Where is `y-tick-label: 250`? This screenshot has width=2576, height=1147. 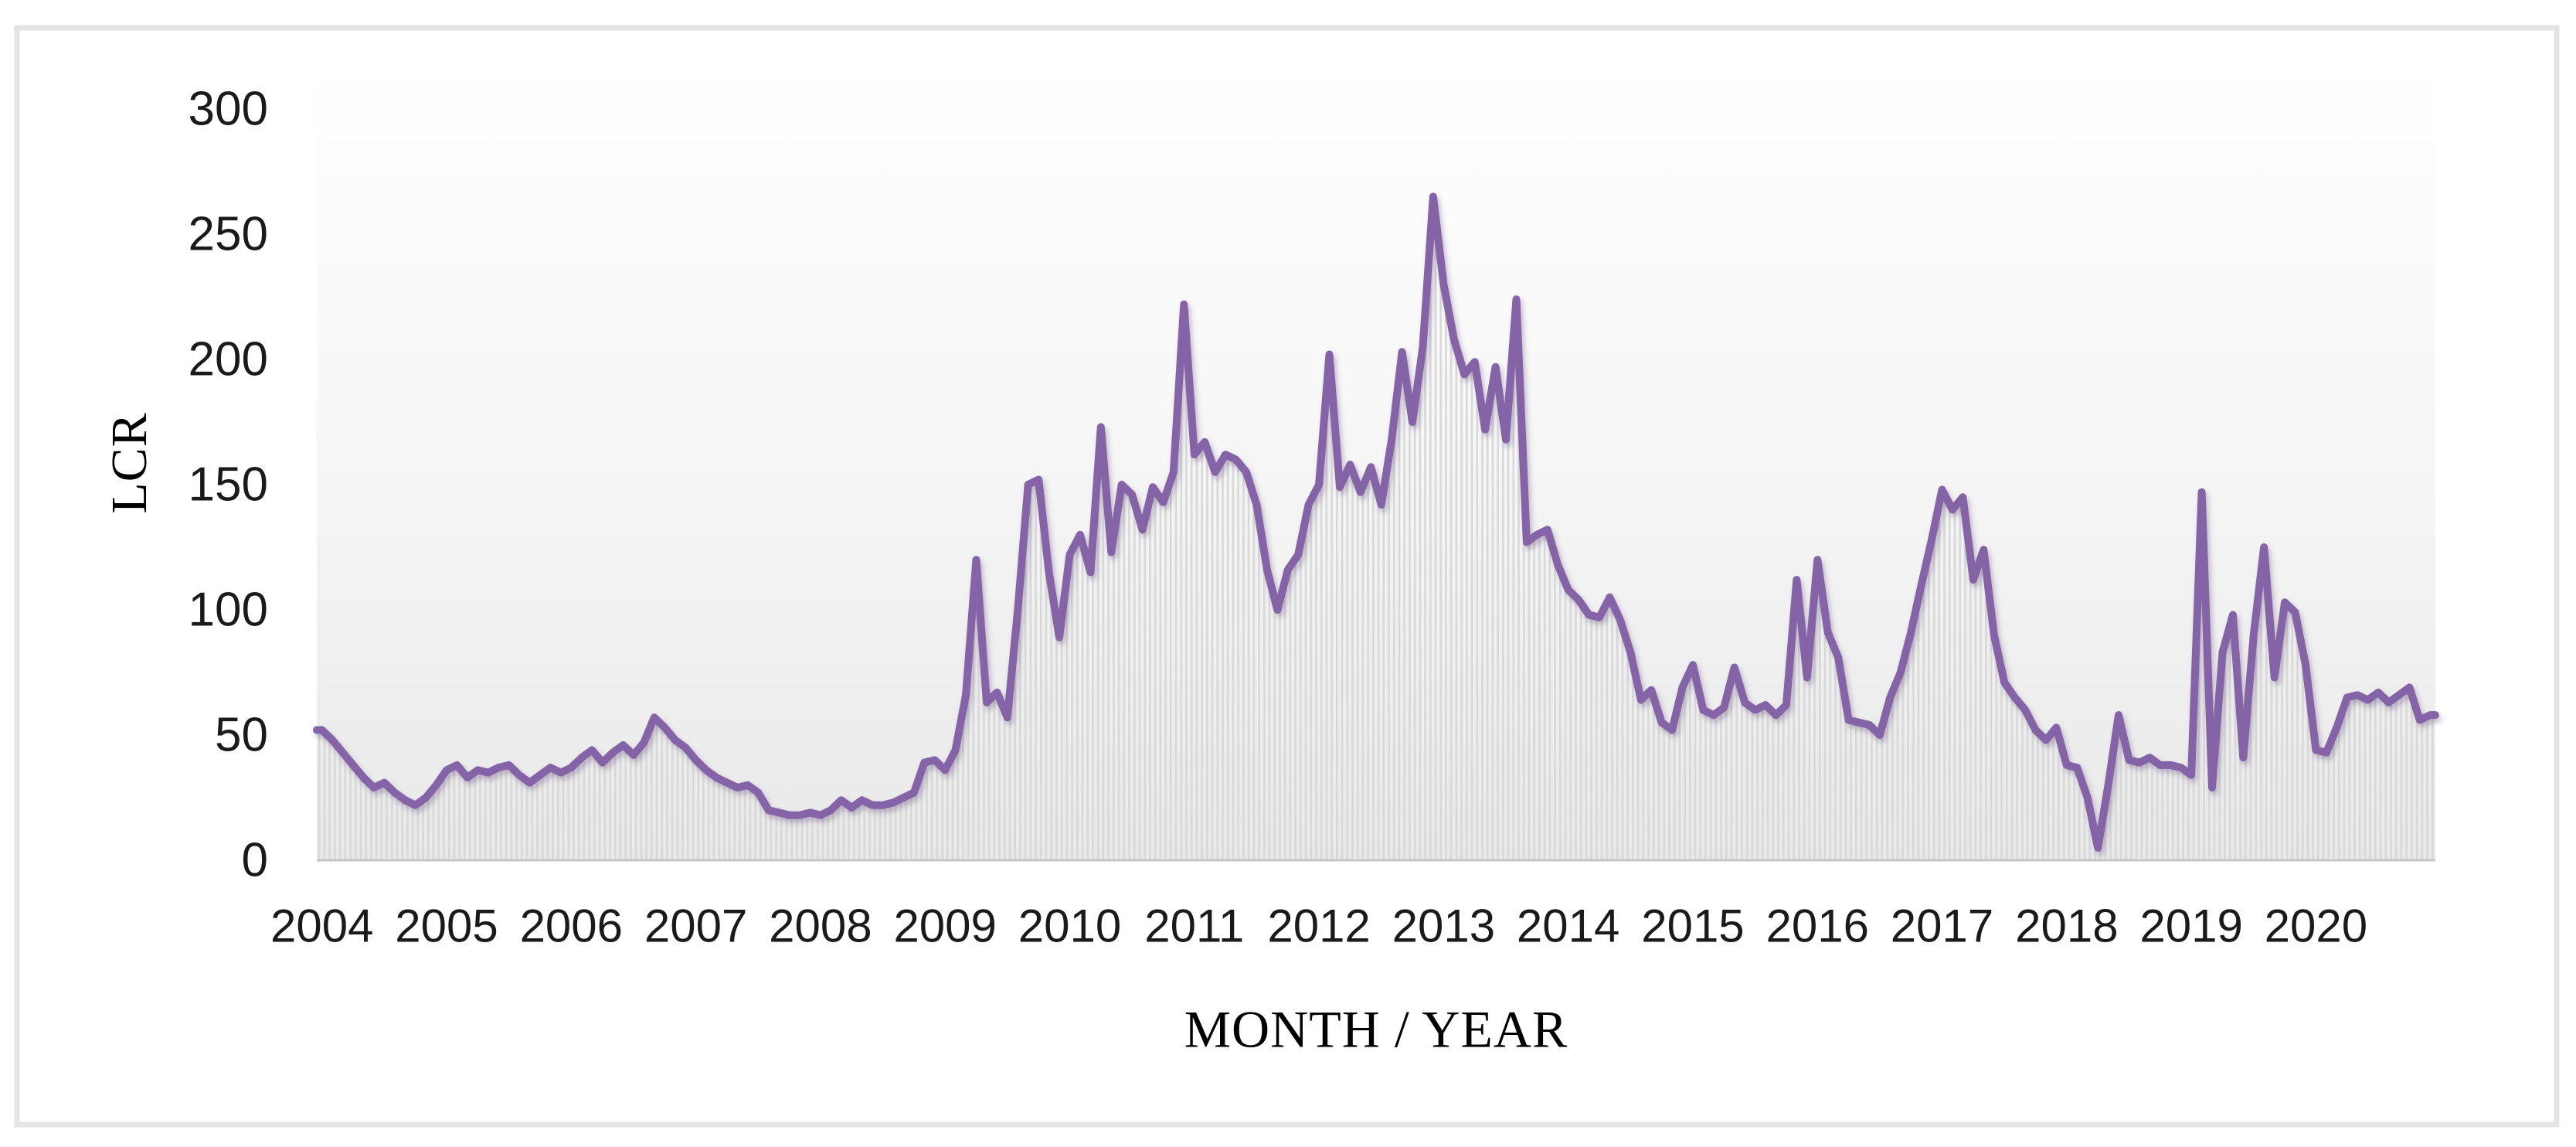
y-tick-label: 250 is located at coordinates (228, 234).